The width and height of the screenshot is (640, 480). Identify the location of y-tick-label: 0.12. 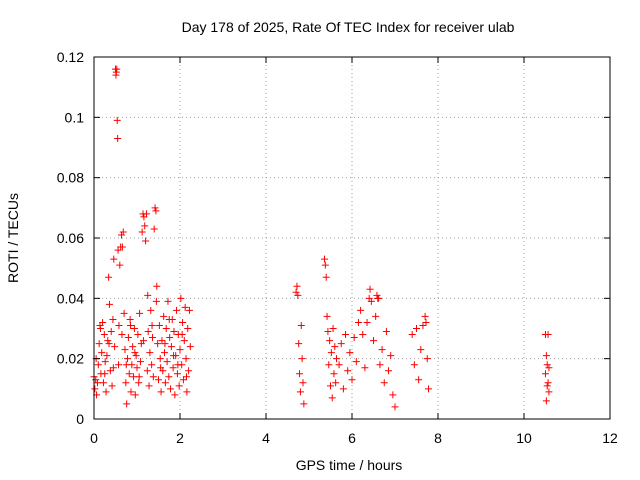
(70, 57).